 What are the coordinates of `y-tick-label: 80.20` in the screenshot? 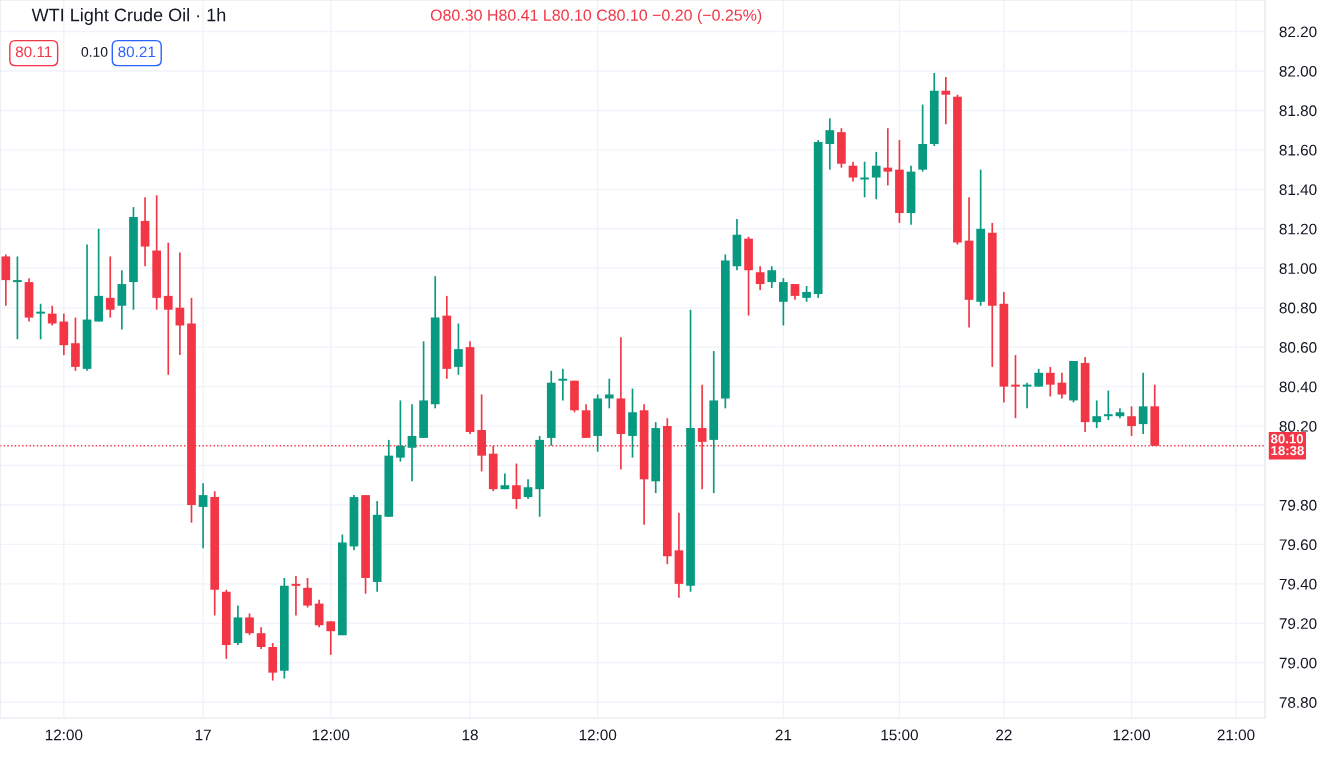 It's located at (1298, 426).